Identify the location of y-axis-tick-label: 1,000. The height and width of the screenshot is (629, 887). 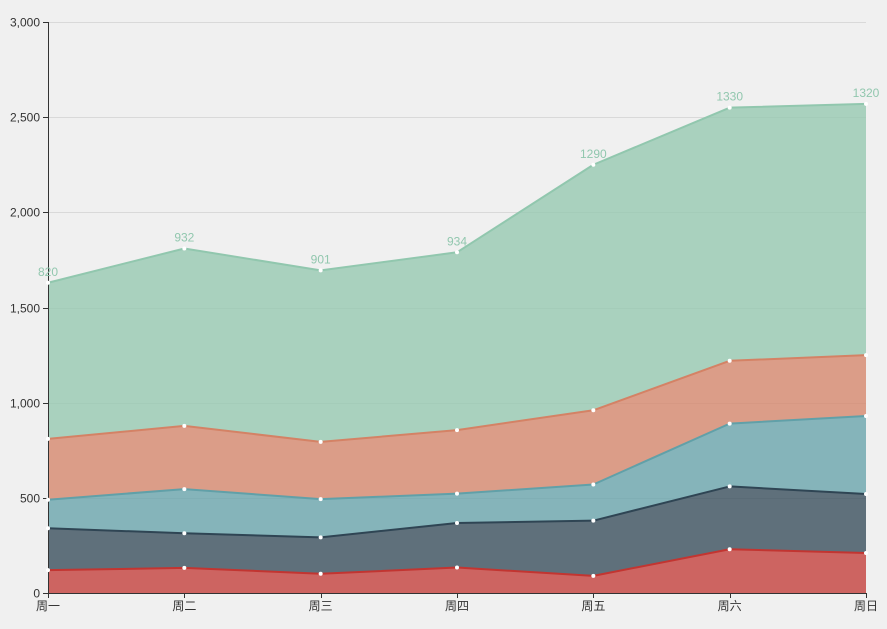
(25, 404).